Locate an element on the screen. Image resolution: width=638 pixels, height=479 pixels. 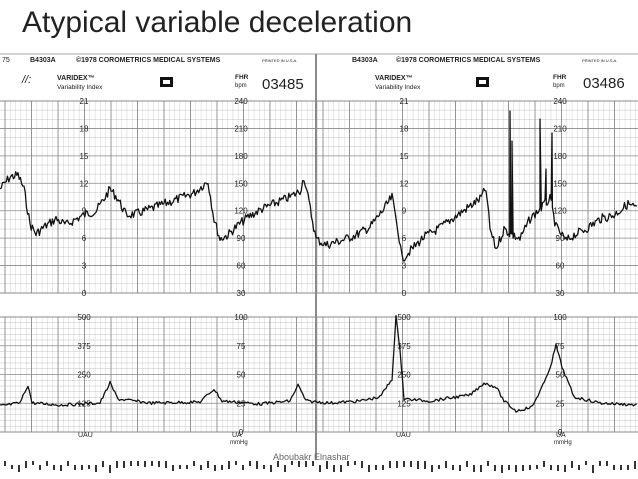
uau-scale-label: 125 is located at coordinates (404, 403).